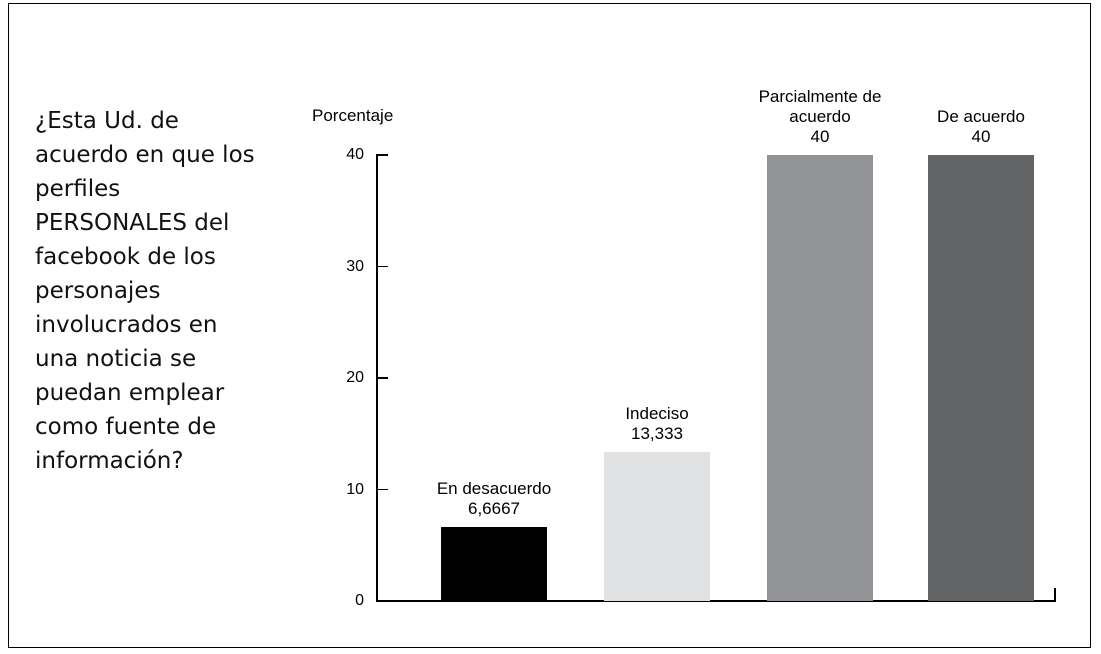 The height and width of the screenshot is (654, 1101). Describe the element at coordinates (355, 377) in the screenshot. I see `y-tick-label: 20` at that location.